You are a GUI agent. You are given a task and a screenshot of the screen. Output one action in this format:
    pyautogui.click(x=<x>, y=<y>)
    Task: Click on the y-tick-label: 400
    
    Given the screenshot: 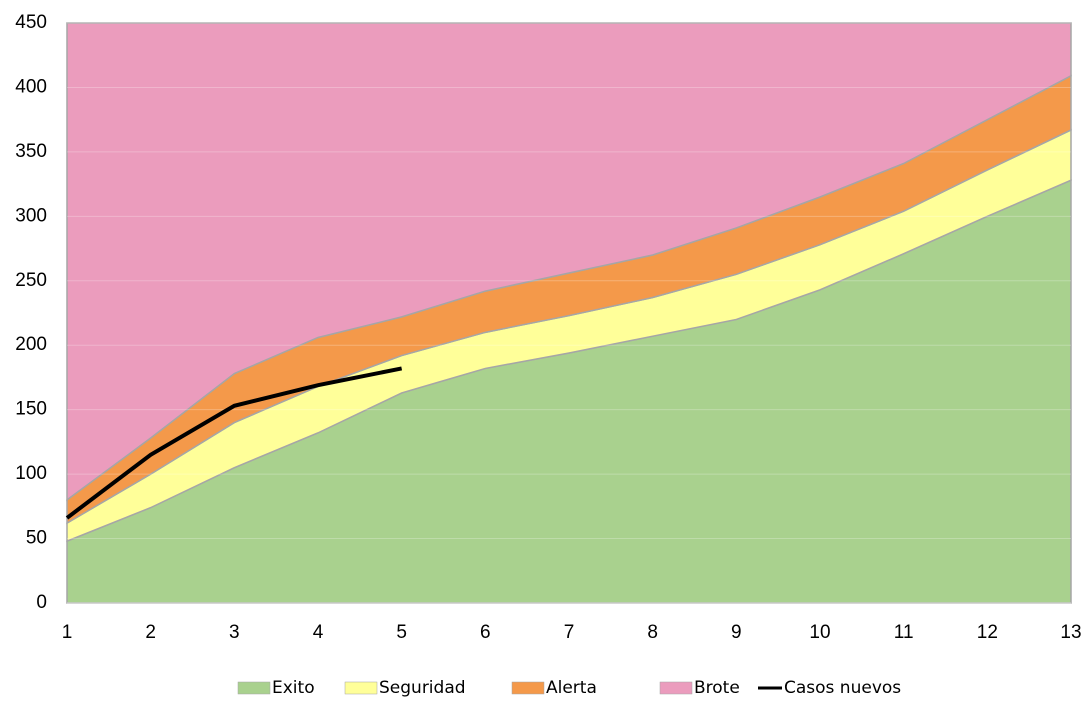 What is the action you would take?
    pyautogui.click(x=31, y=86)
    